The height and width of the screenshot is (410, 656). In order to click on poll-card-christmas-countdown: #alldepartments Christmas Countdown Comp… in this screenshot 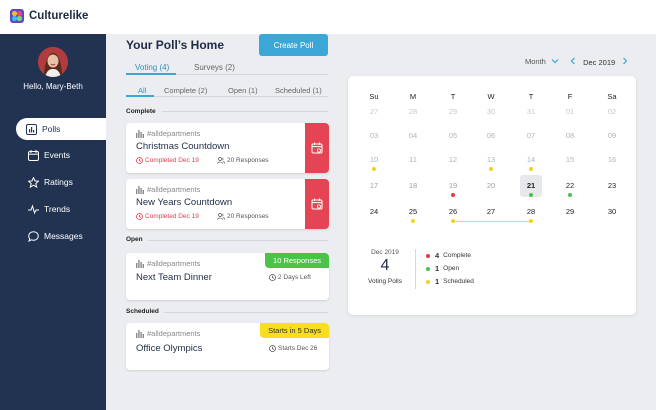, I will do `click(227, 148)`.